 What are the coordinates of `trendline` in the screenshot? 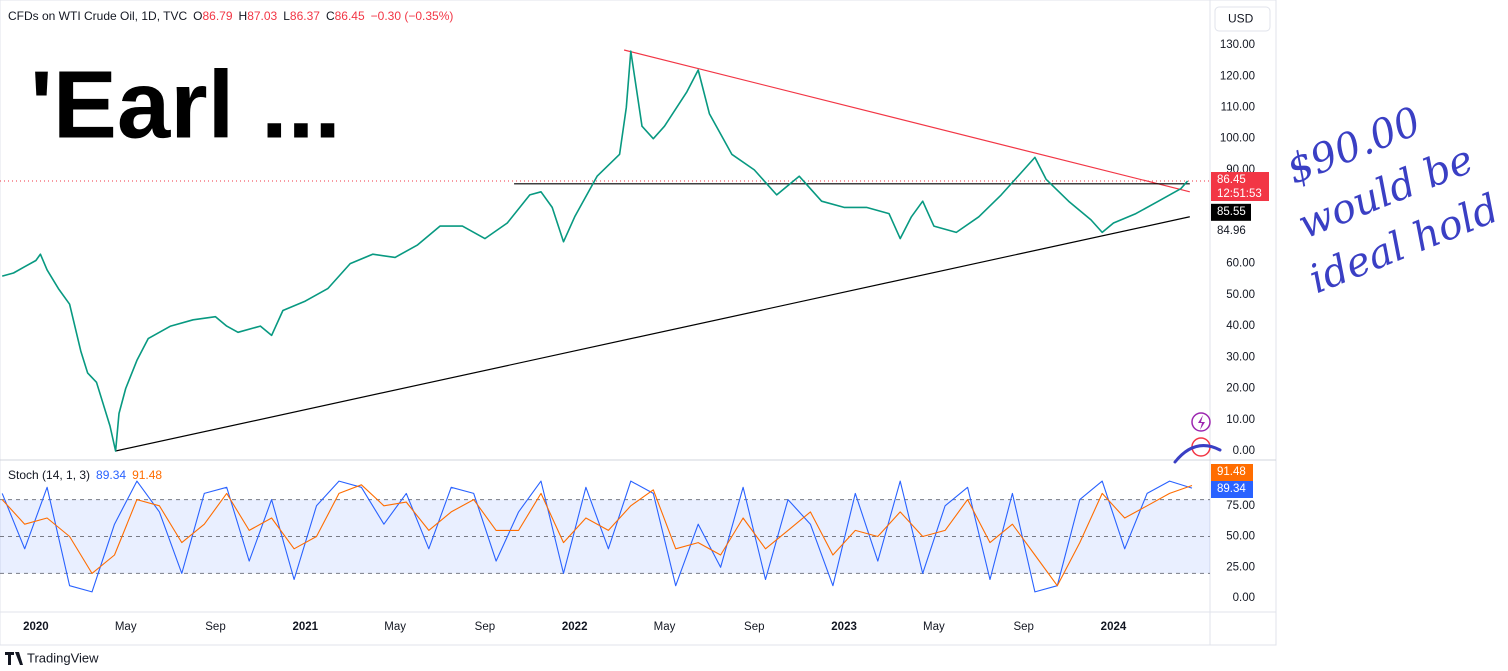 It's located at (906, 121).